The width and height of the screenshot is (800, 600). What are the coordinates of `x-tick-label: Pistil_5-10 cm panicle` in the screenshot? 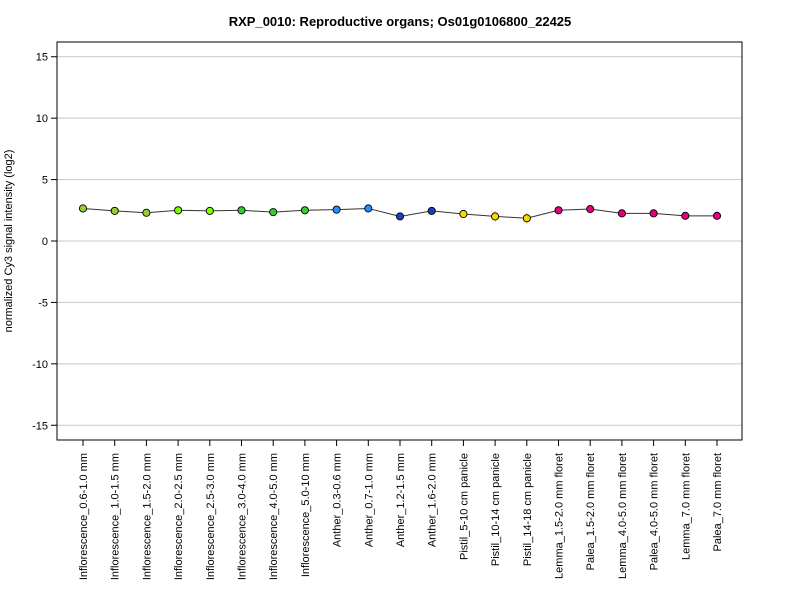 It's located at (464, 506).